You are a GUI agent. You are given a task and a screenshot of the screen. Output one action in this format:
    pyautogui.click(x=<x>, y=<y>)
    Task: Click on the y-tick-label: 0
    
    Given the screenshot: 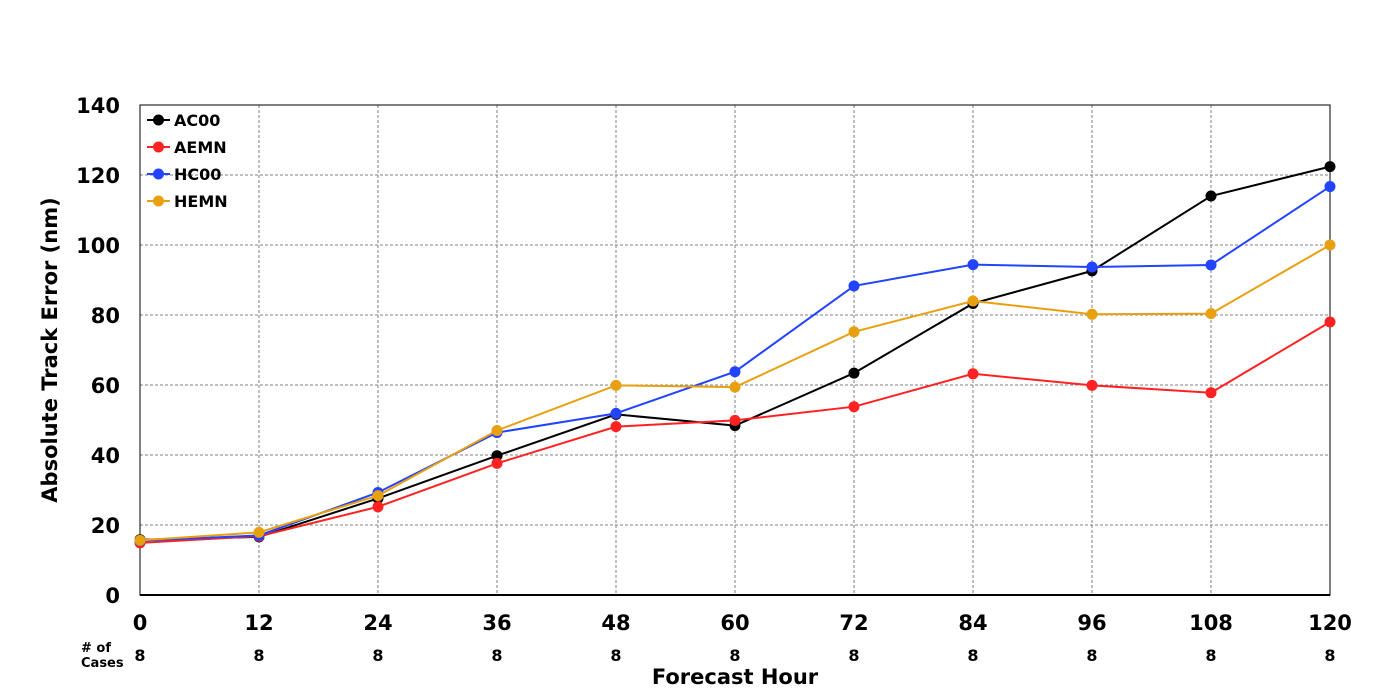 What is the action you would take?
    pyautogui.click(x=112, y=596)
    